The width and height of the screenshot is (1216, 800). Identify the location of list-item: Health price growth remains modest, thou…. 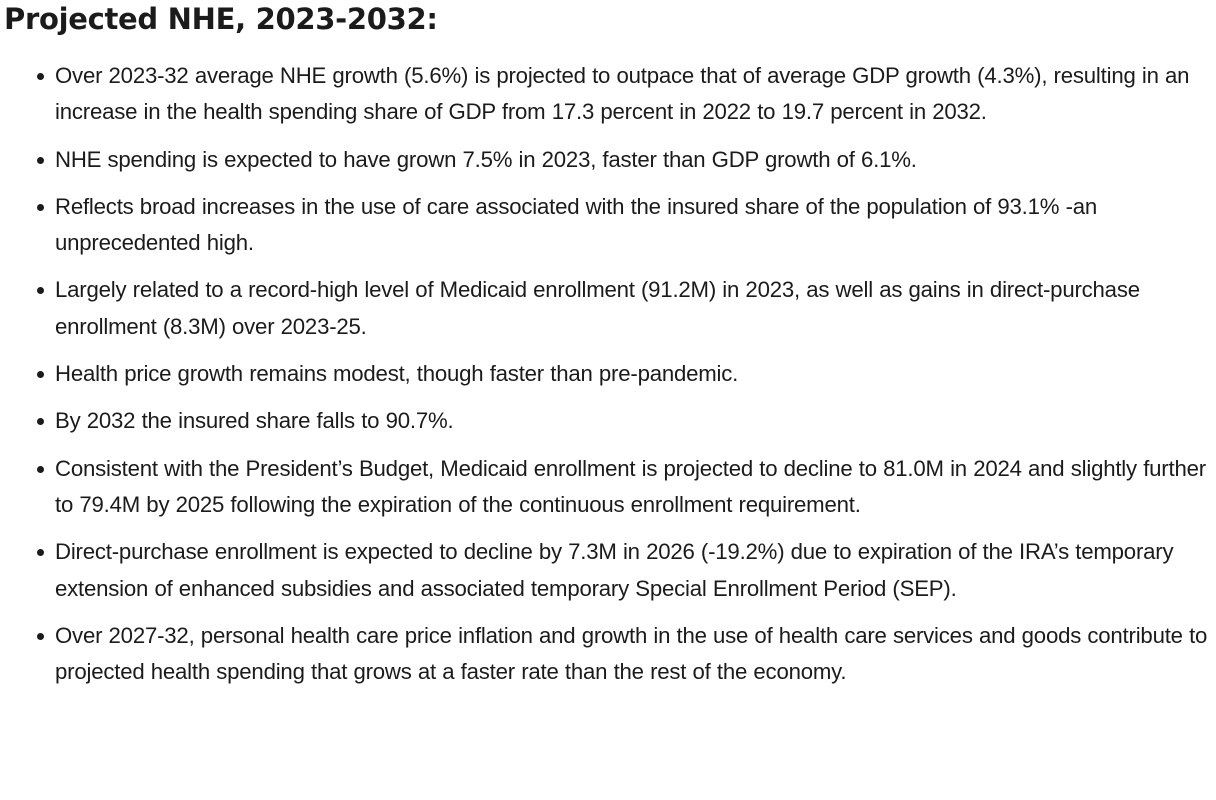
(607, 374).